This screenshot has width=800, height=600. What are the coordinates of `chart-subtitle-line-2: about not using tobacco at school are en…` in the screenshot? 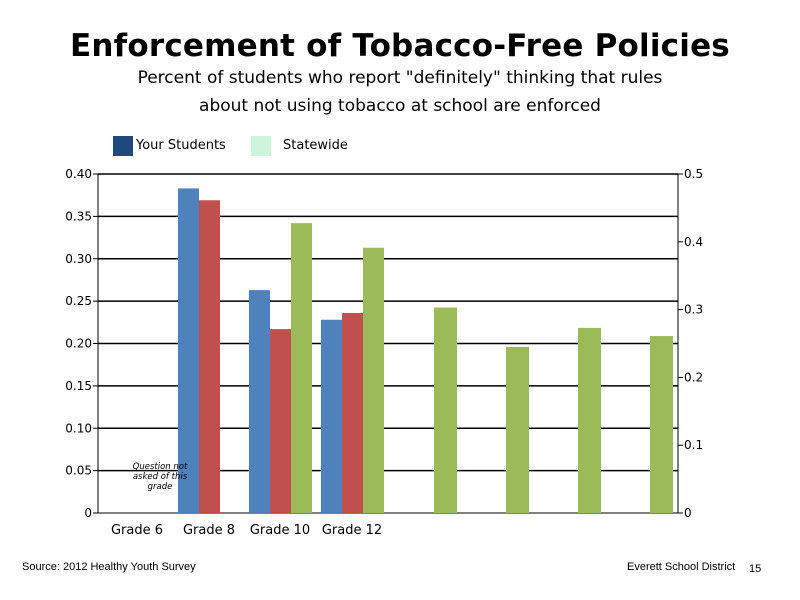 It's located at (400, 106).